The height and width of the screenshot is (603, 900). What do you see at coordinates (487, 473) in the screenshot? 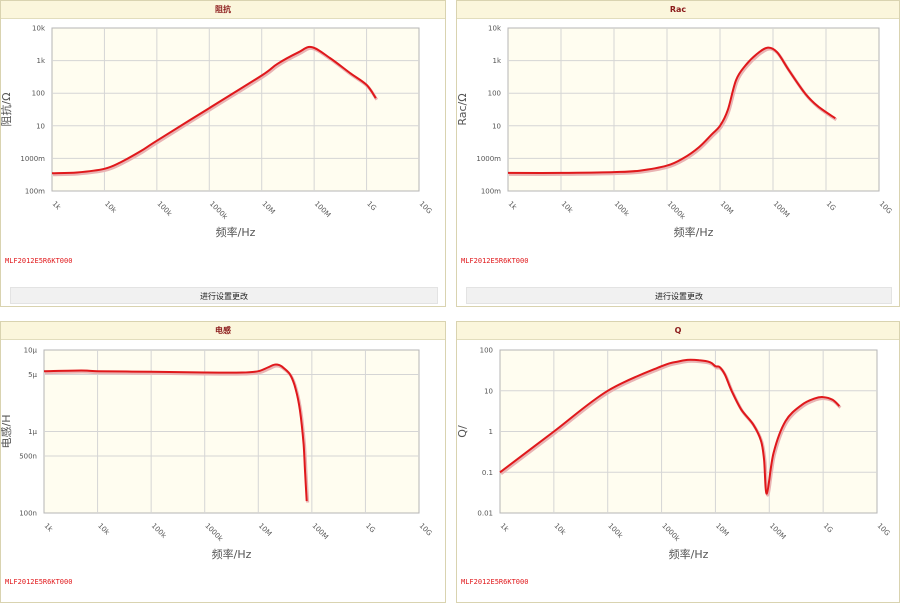
I see `y-tick-label: 0.1` at bounding box center [487, 473].